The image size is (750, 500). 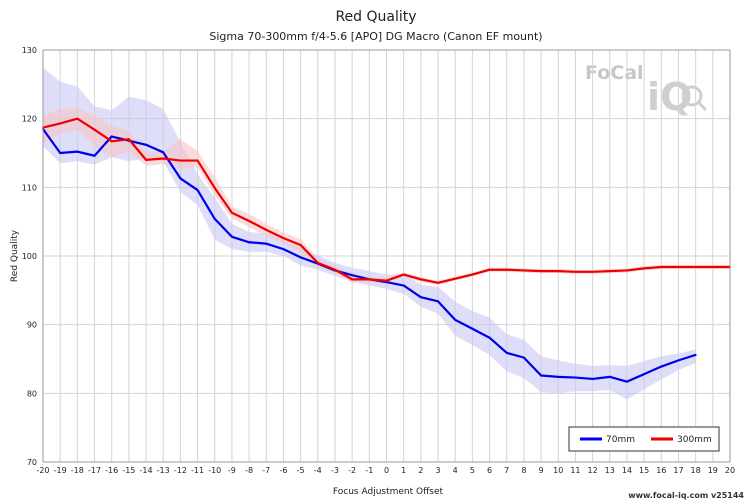 What do you see at coordinates (437, 470) in the screenshot?
I see `x-tick-label: 3` at bounding box center [437, 470].